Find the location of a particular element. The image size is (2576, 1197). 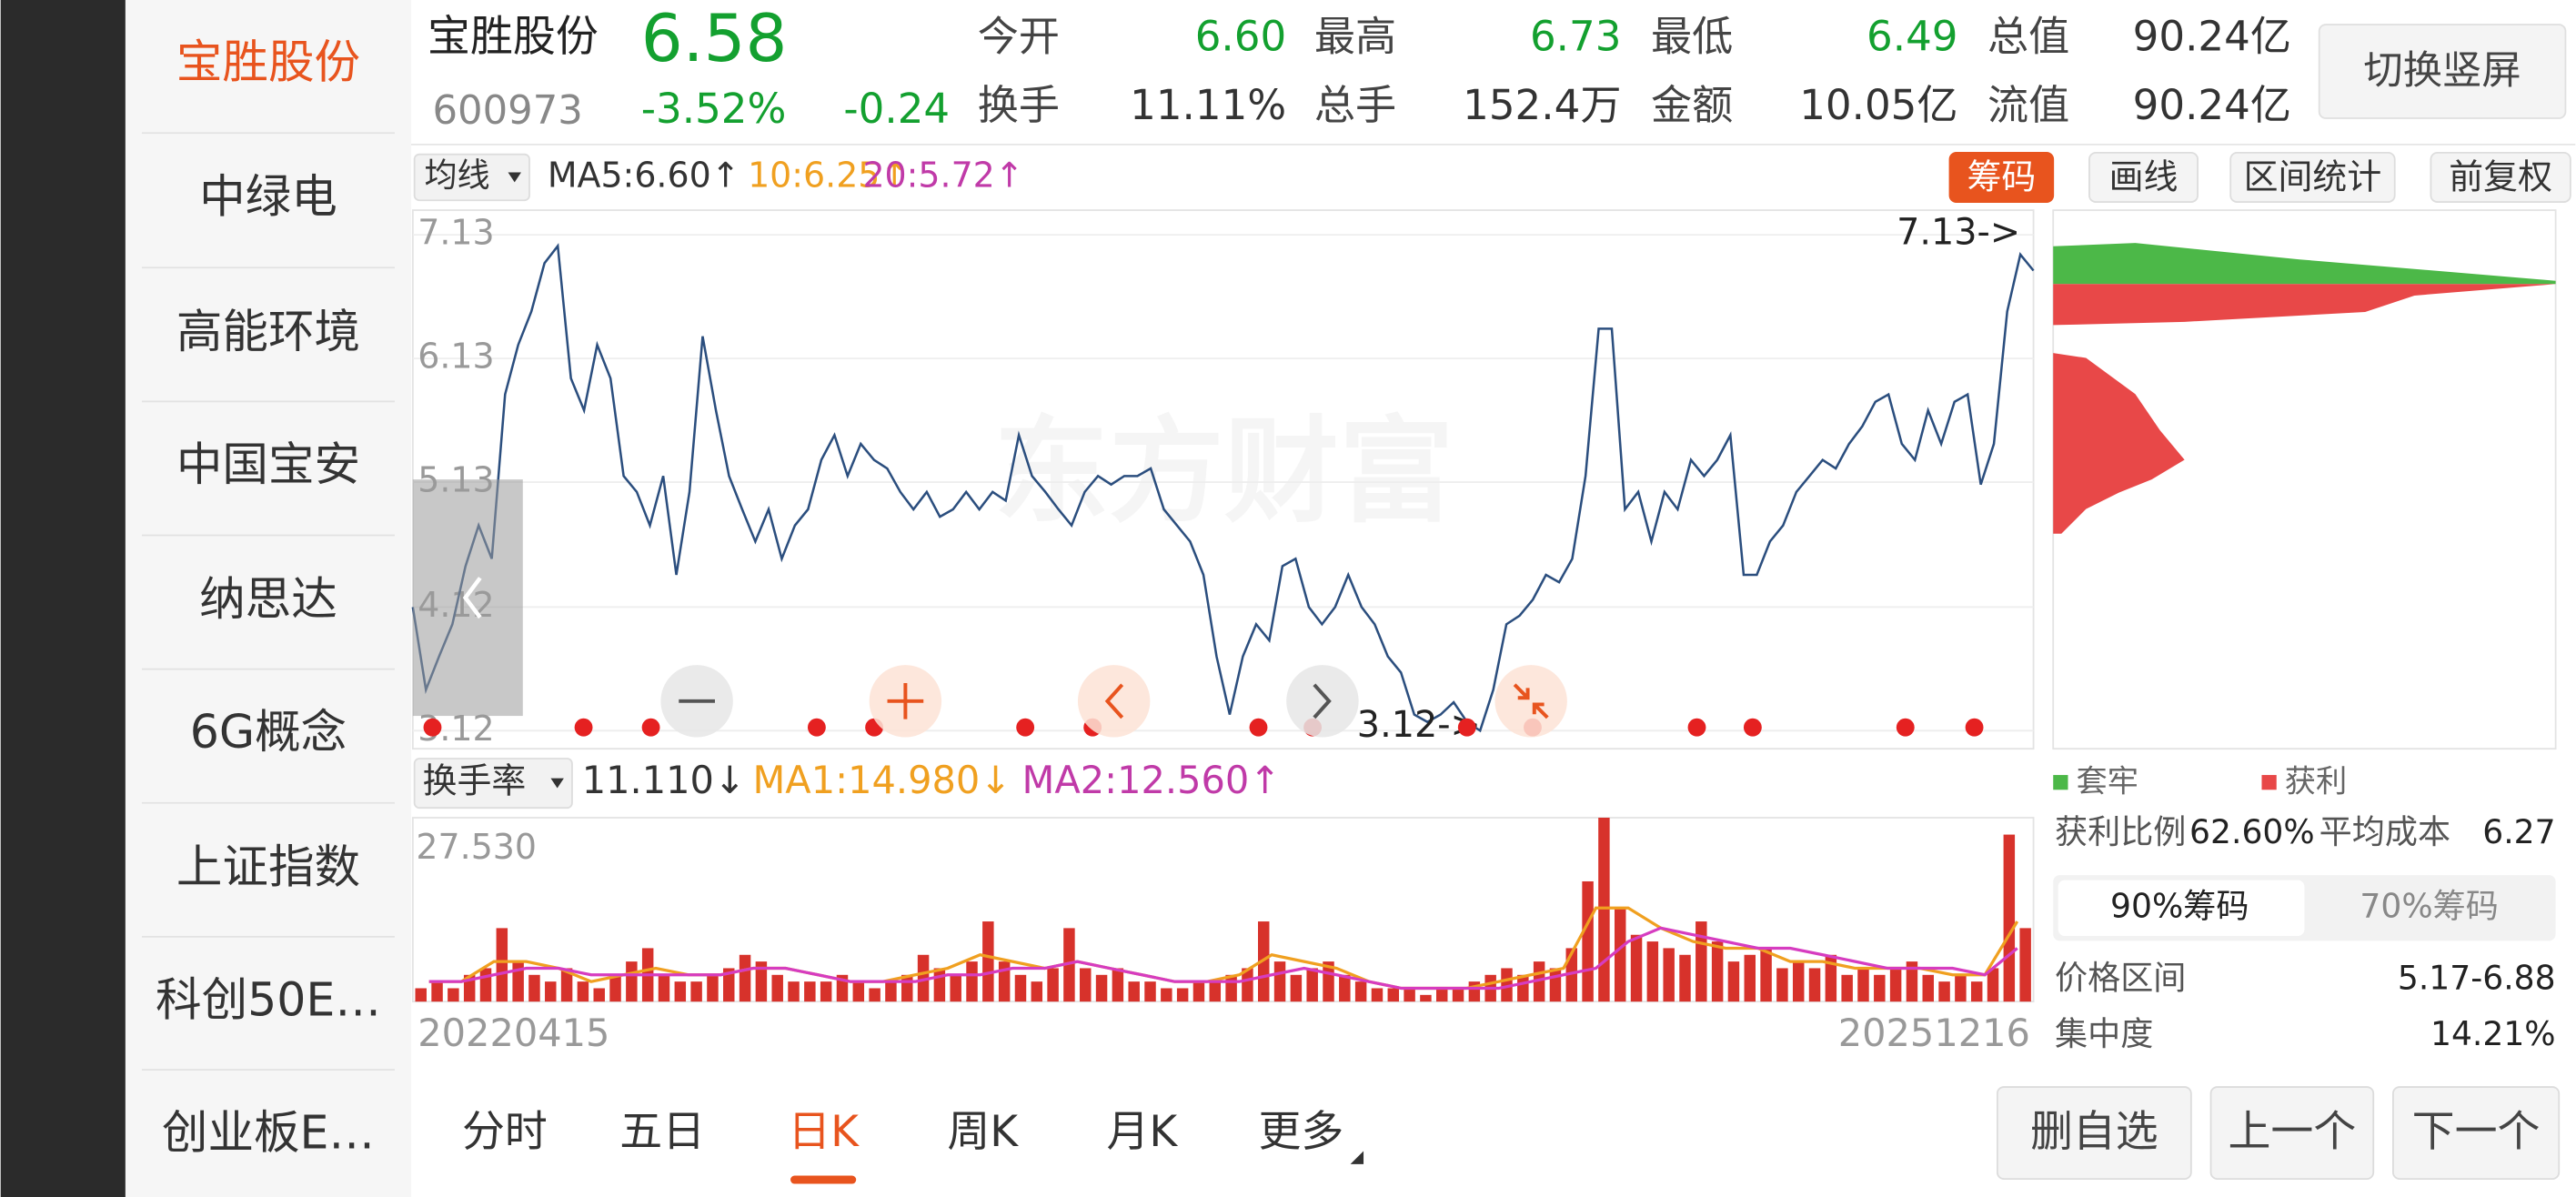

more-caret is located at coordinates (1357, 1157).